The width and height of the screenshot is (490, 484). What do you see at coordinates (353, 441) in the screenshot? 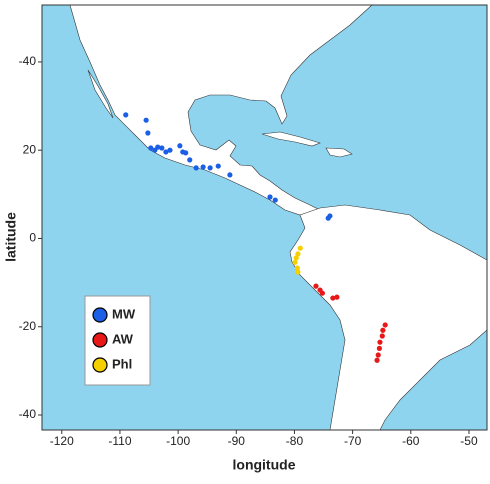
I see `x-tick-label: -70` at bounding box center [353, 441].